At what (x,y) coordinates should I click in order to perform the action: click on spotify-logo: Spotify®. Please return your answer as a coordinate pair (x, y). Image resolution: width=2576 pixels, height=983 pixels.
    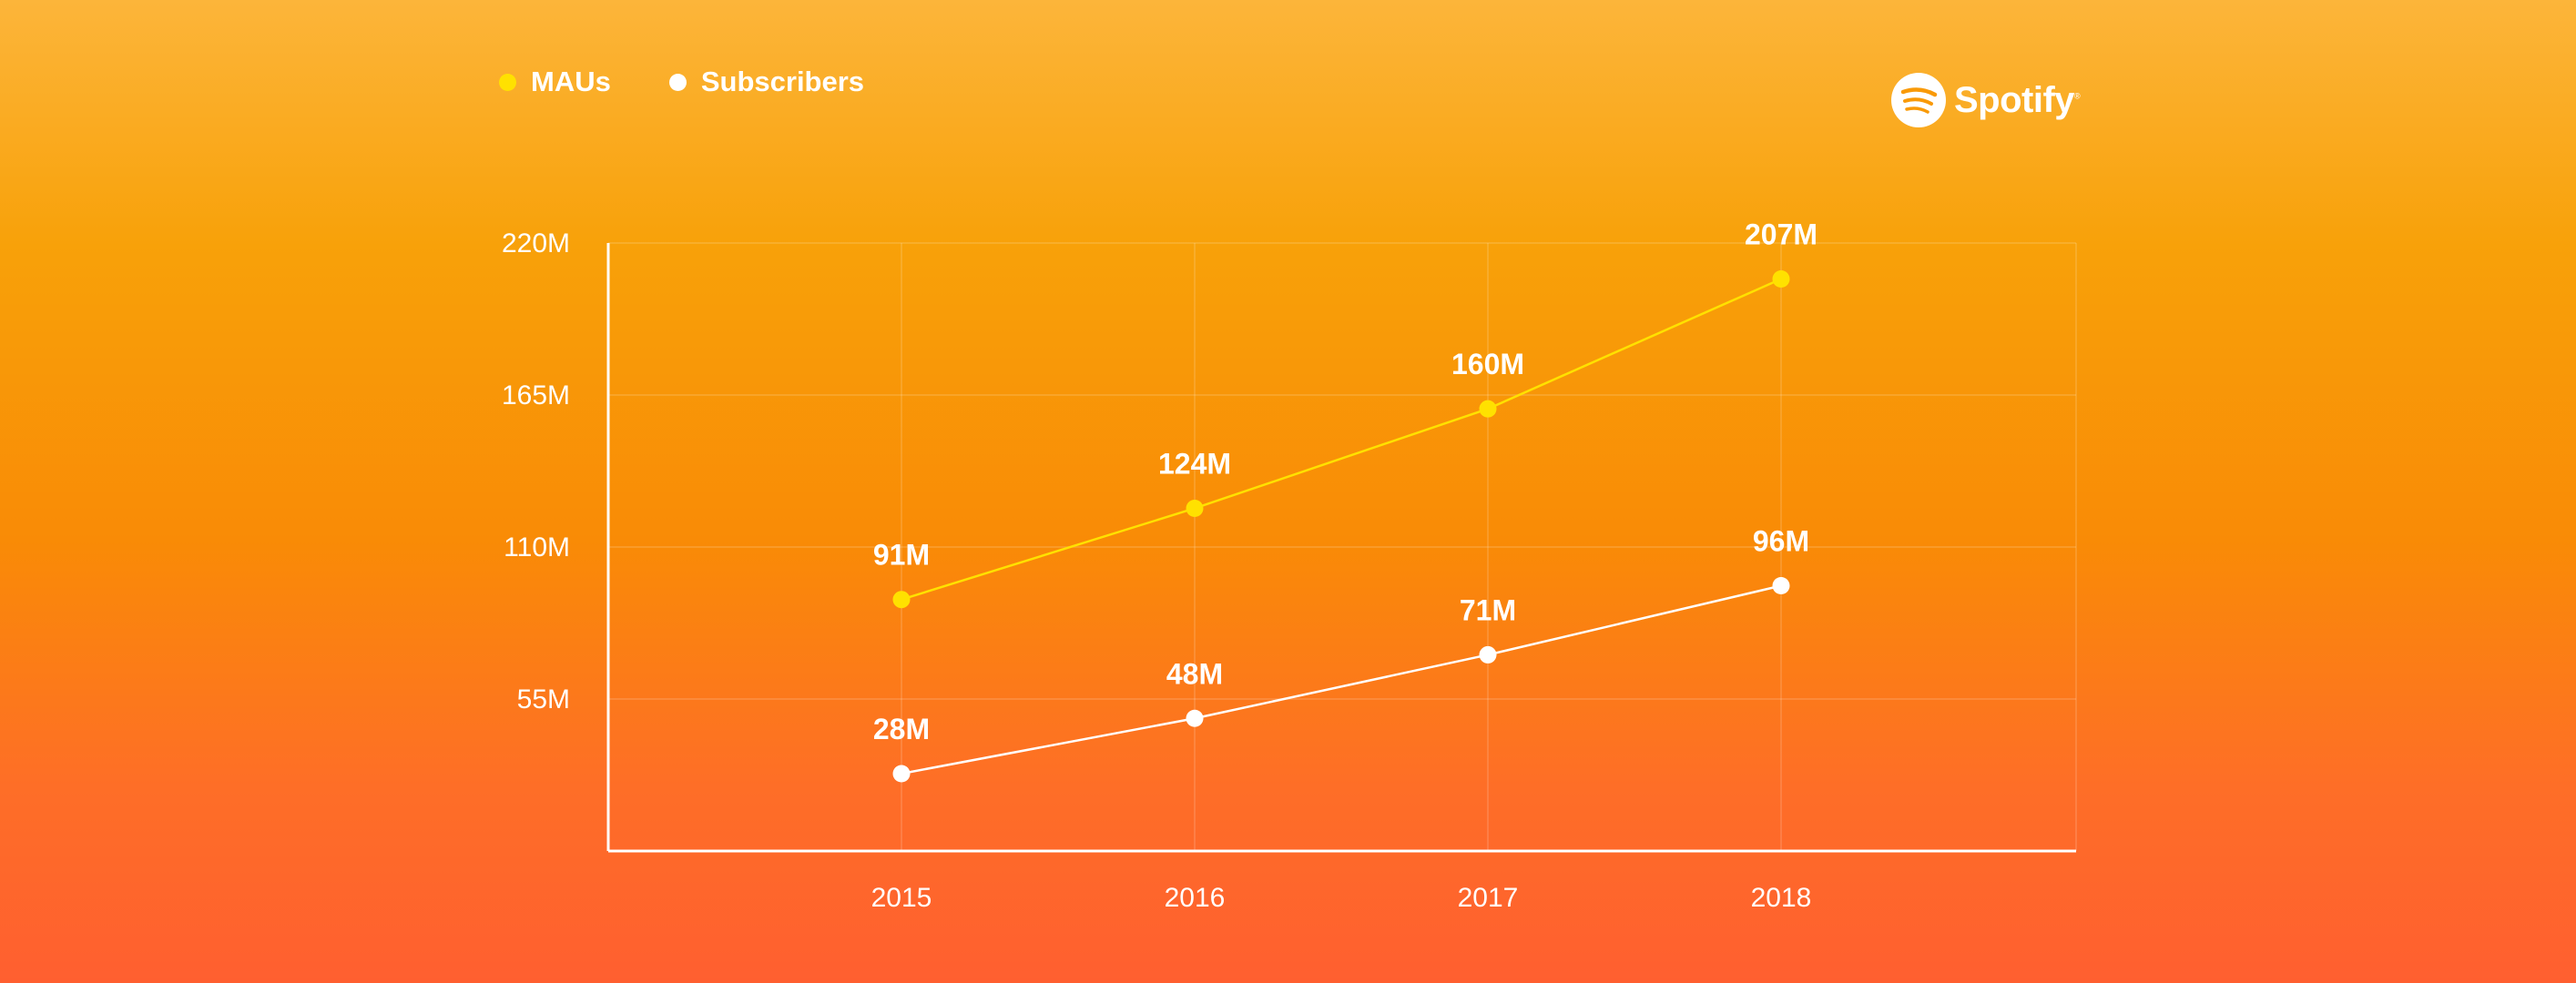
    Looking at the image, I should click on (1986, 100).